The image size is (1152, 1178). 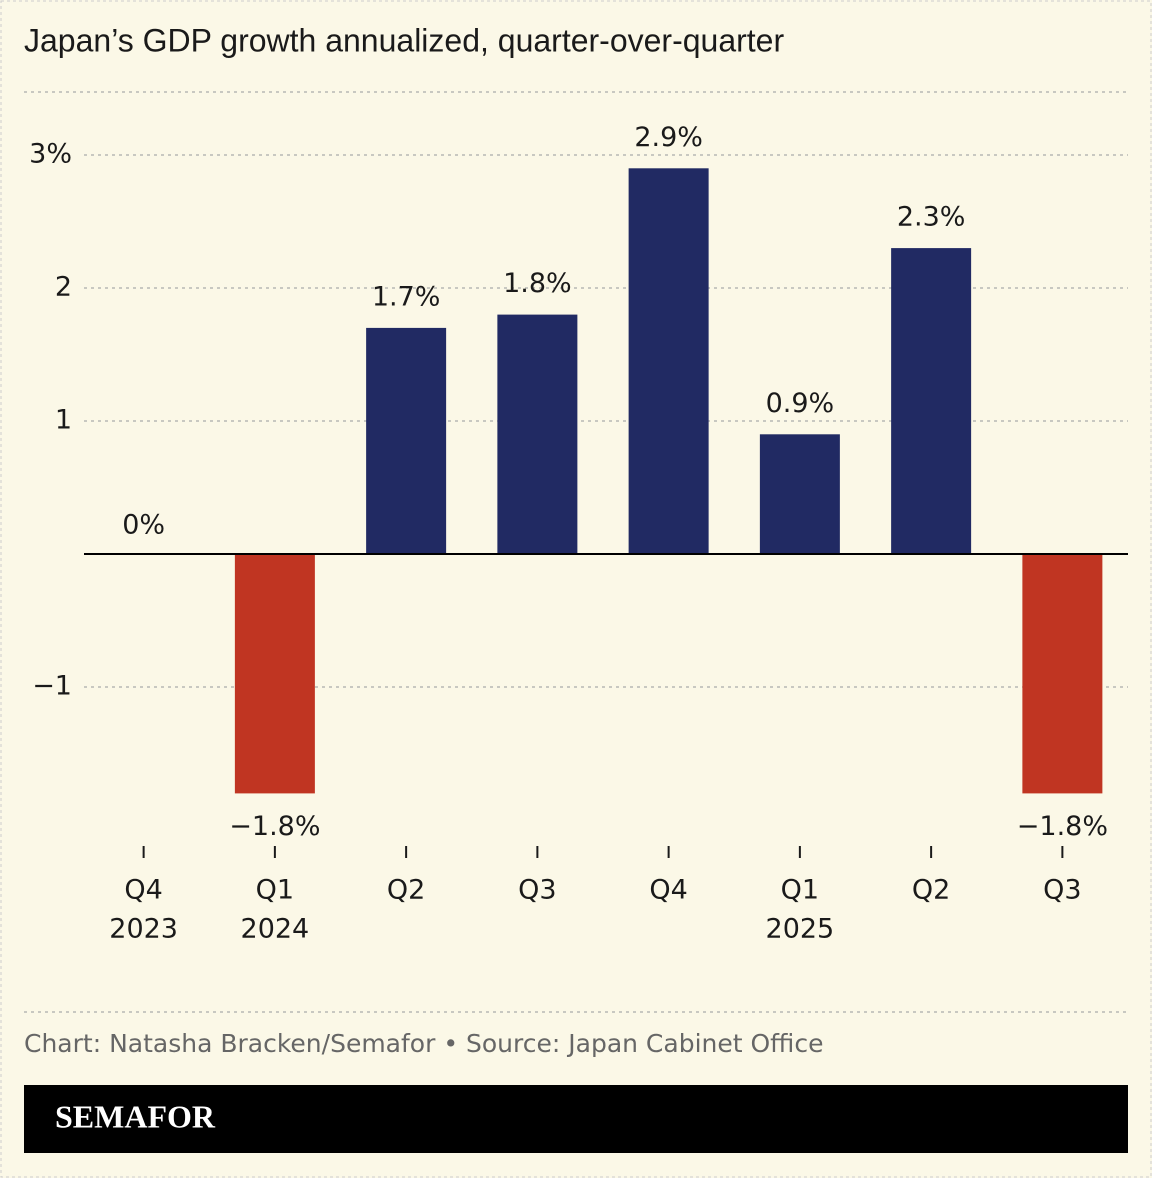 I want to click on value-label: 0%, so click(x=143, y=525).